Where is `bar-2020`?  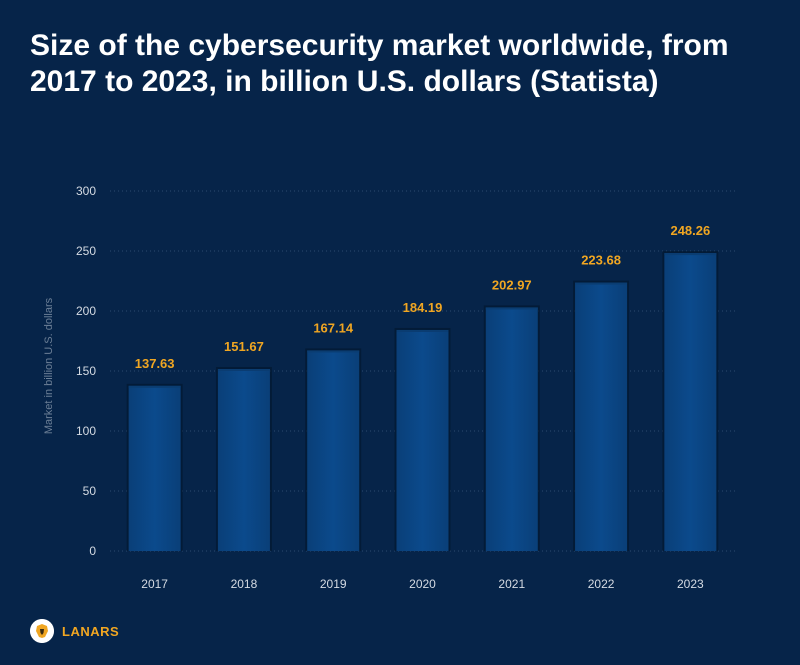
bar-2020 is located at coordinates (422, 440).